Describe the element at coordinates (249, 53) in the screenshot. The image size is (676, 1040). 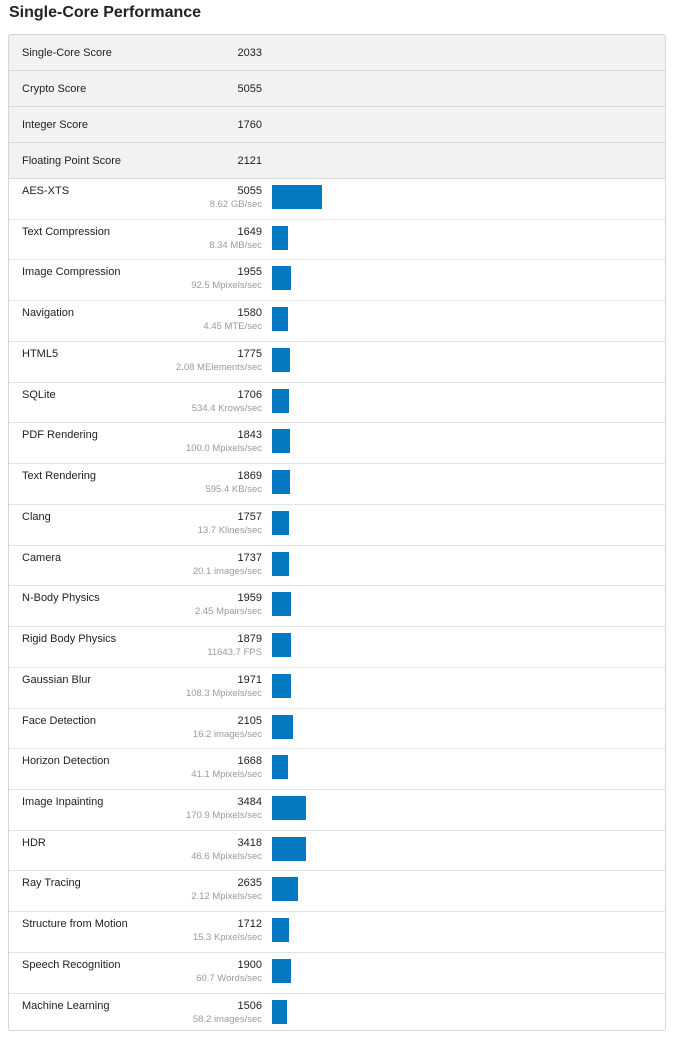
I see `summary-score: 2033` at that location.